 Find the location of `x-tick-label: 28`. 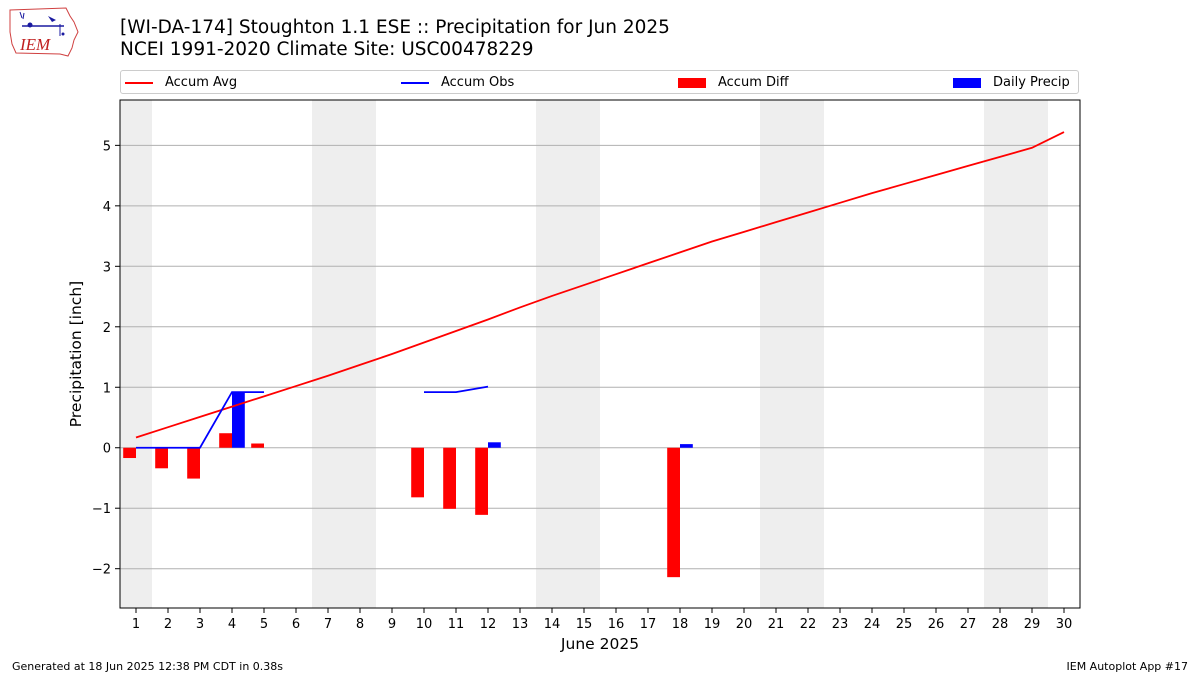

x-tick-label: 28 is located at coordinates (1000, 624).